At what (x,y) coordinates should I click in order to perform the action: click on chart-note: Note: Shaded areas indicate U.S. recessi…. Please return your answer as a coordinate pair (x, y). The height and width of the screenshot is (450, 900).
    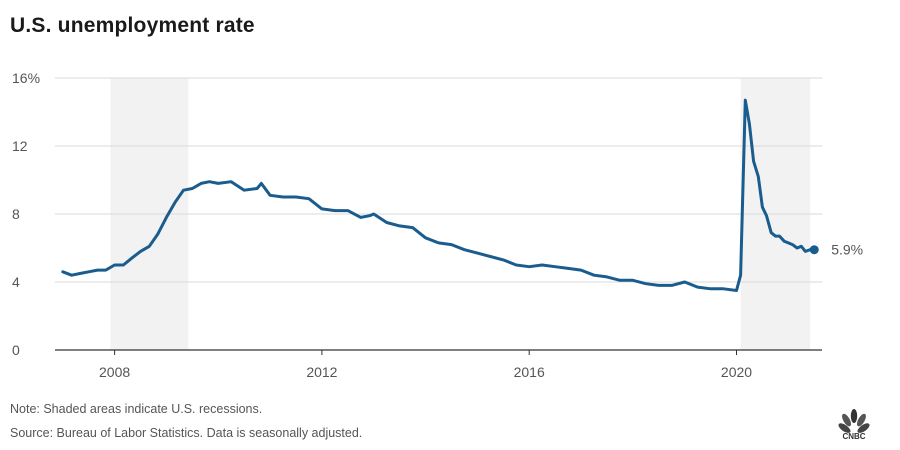
    Looking at the image, I should click on (136, 409).